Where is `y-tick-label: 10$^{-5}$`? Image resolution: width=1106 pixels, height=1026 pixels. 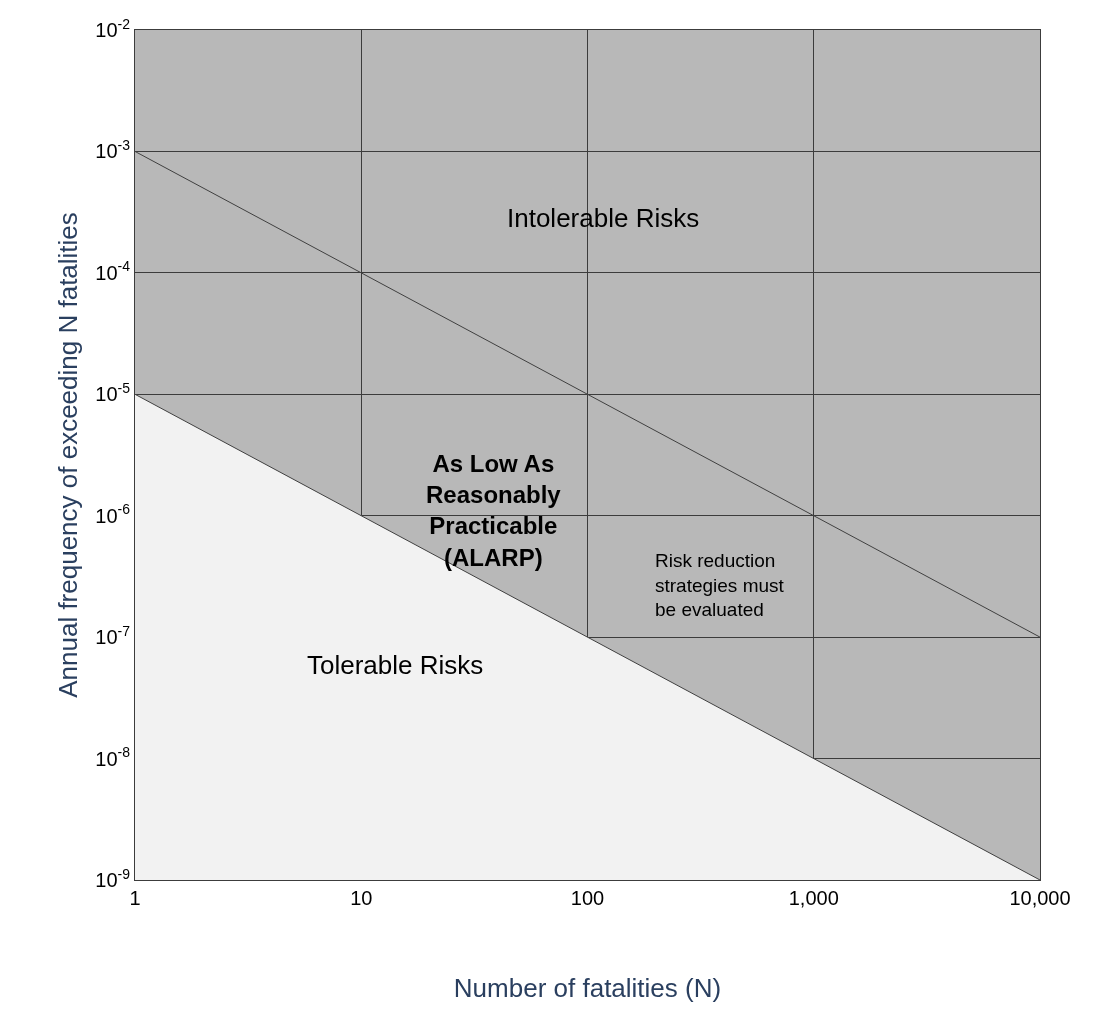 y-tick-label: 10$^{-5}$ is located at coordinates (113, 392).